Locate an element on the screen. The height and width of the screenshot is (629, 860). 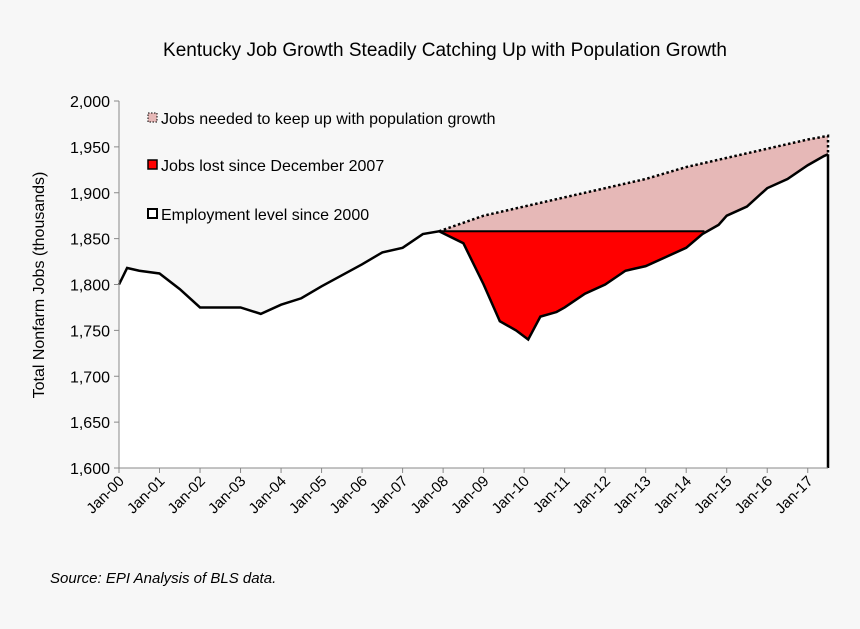
x-tick-label: Jan-14 is located at coordinates (673, 495).